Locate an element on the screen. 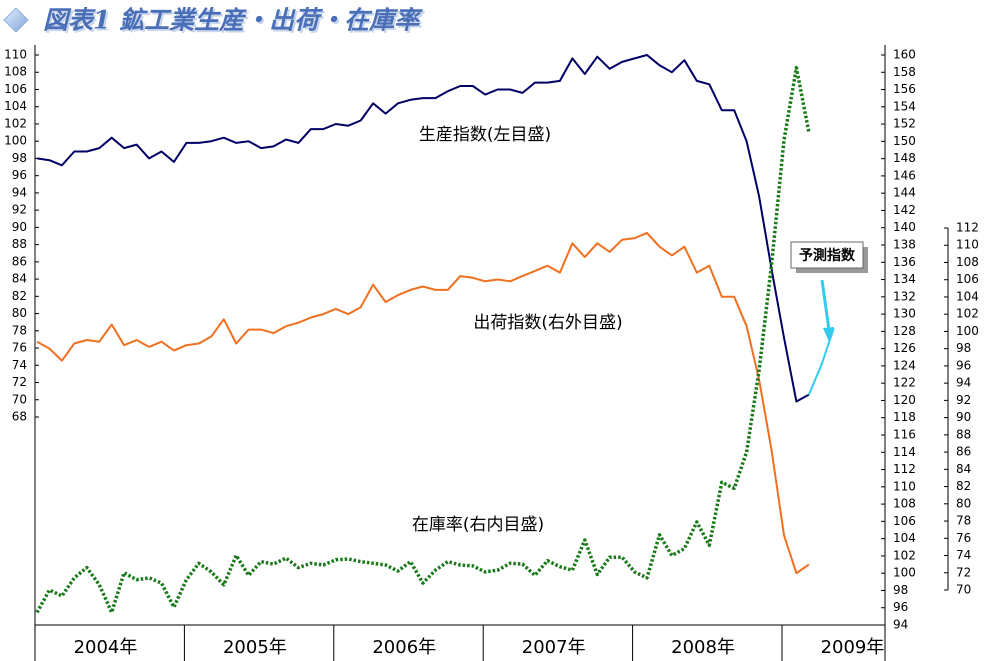 Image resolution: width=992 pixels, height=661 pixels. y3-tick-label: 92 is located at coordinates (963, 400).